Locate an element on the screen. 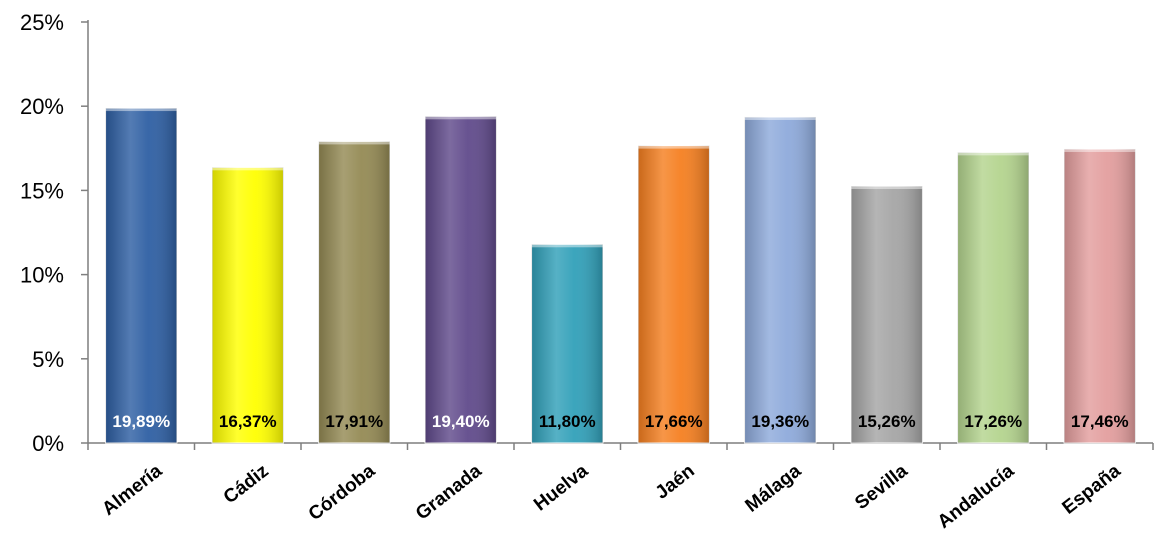  data-label: 17,46% is located at coordinates (1100, 421).